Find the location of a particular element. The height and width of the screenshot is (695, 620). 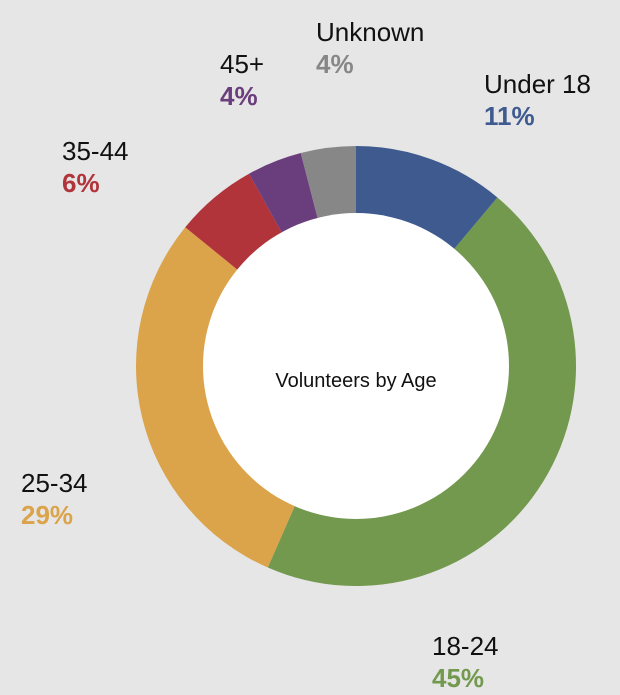

slice-label-18-24: 18-24 45% is located at coordinates (465, 662).